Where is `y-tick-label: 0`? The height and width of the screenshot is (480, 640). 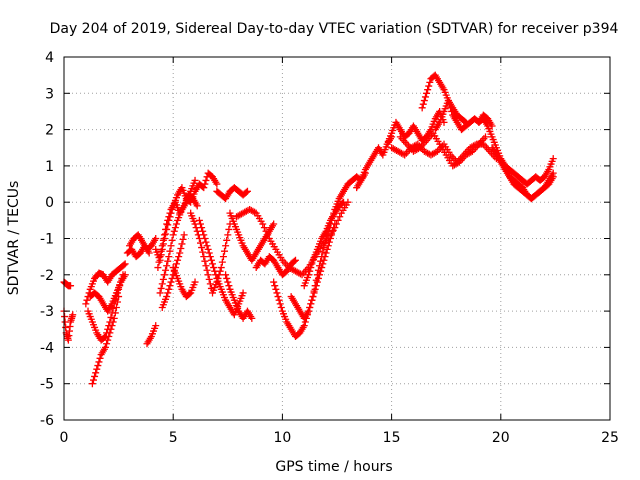 y-tick-label: 0 is located at coordinates (49, 203).